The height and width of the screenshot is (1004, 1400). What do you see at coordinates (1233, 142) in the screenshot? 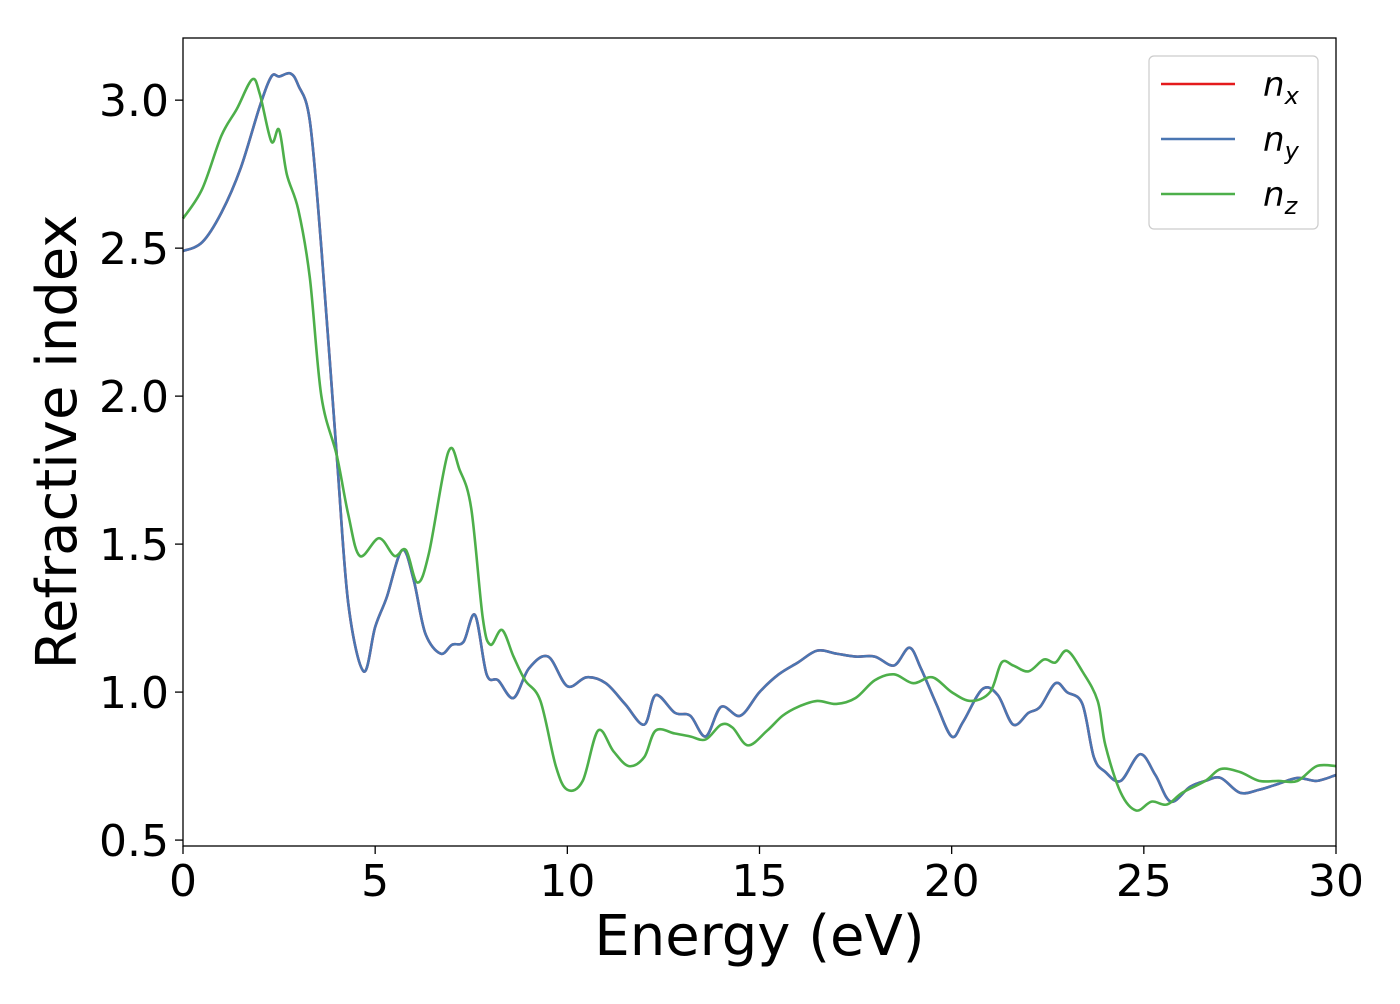
I see `legend-frame` at bounding box center [1233, 142].